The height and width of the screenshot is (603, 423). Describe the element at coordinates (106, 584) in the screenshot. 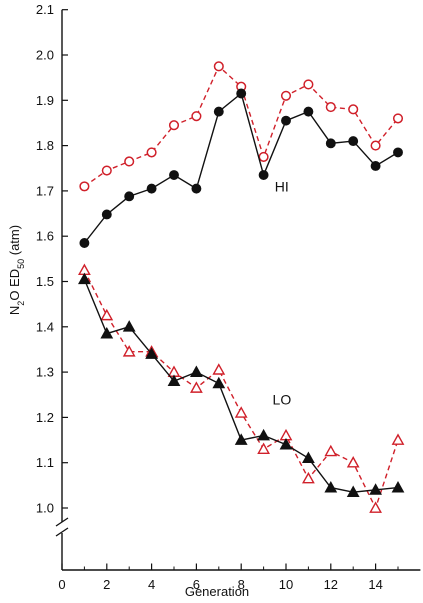

I see `x-tick-label: 2` at that location.